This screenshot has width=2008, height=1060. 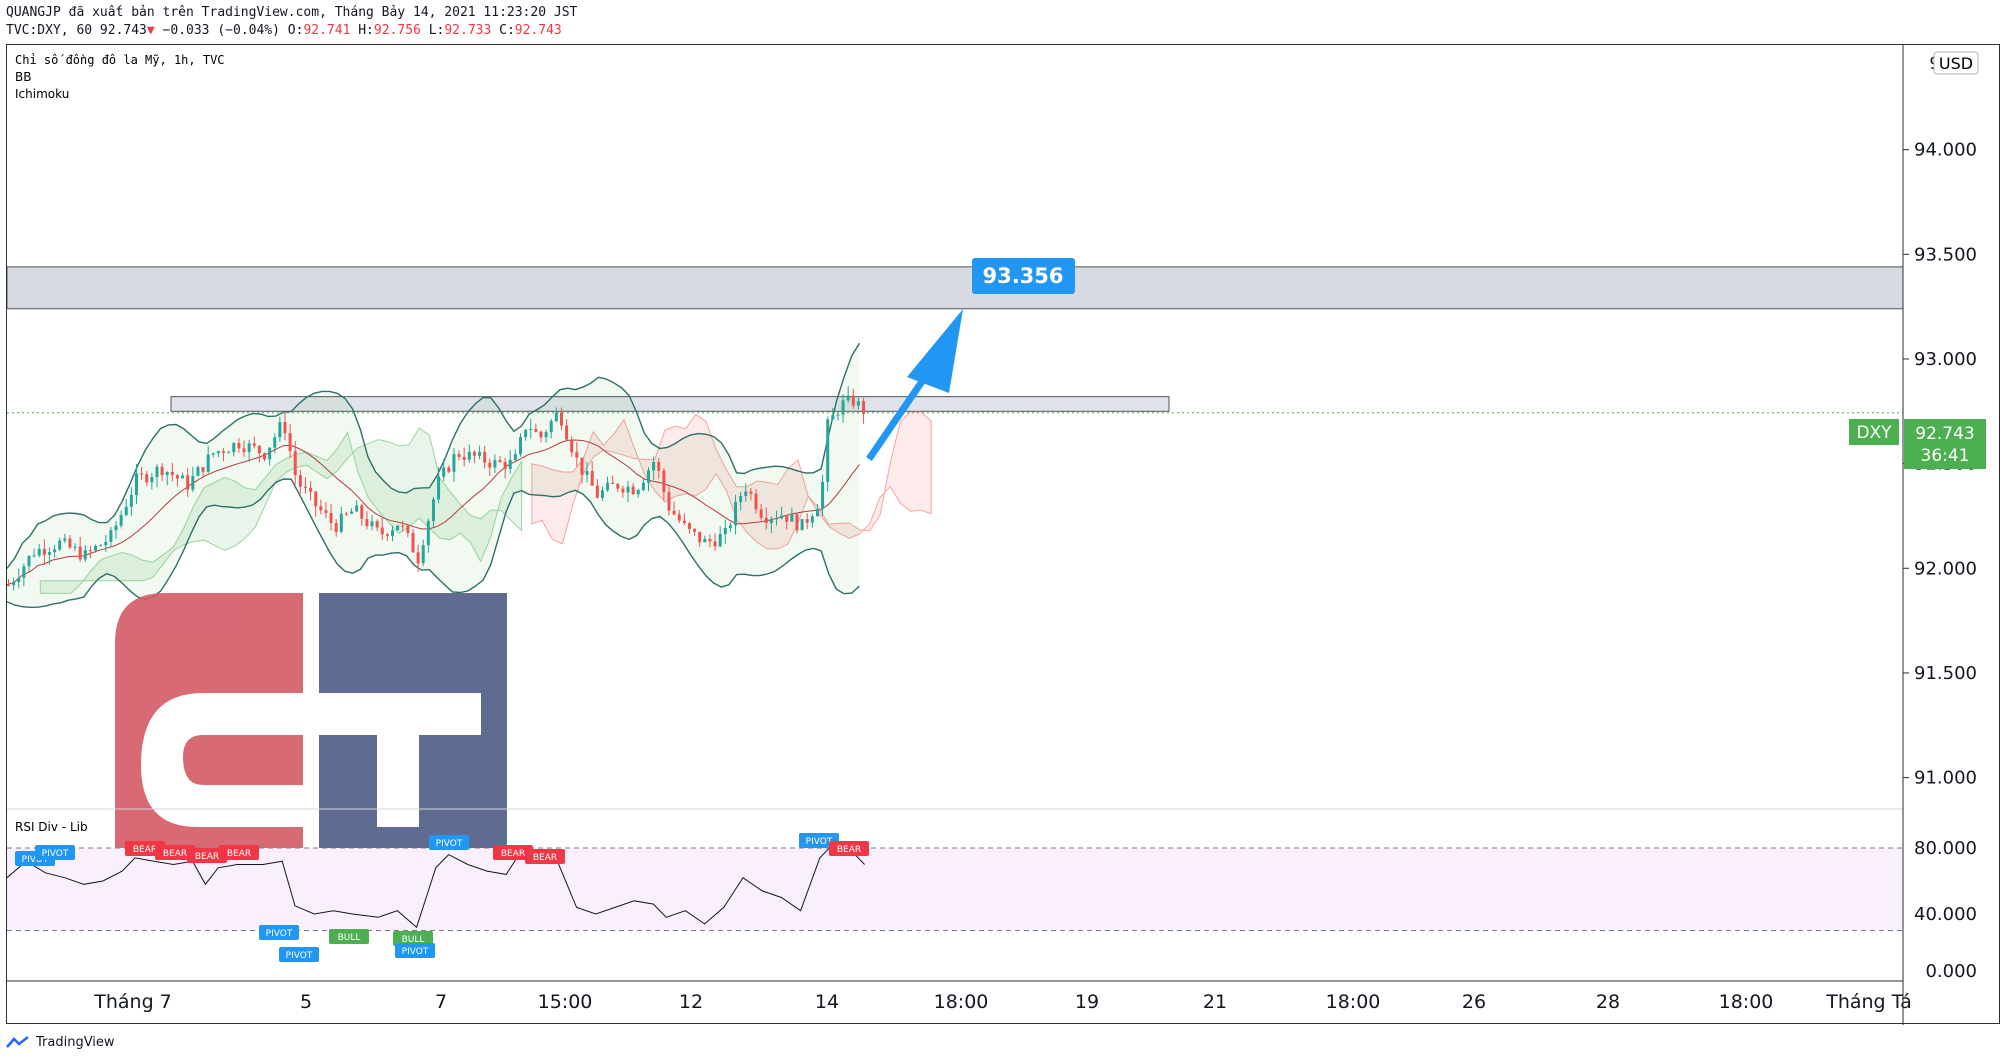 I want to click on rsi-bull-label: BULL, so click(x=413, y=938).